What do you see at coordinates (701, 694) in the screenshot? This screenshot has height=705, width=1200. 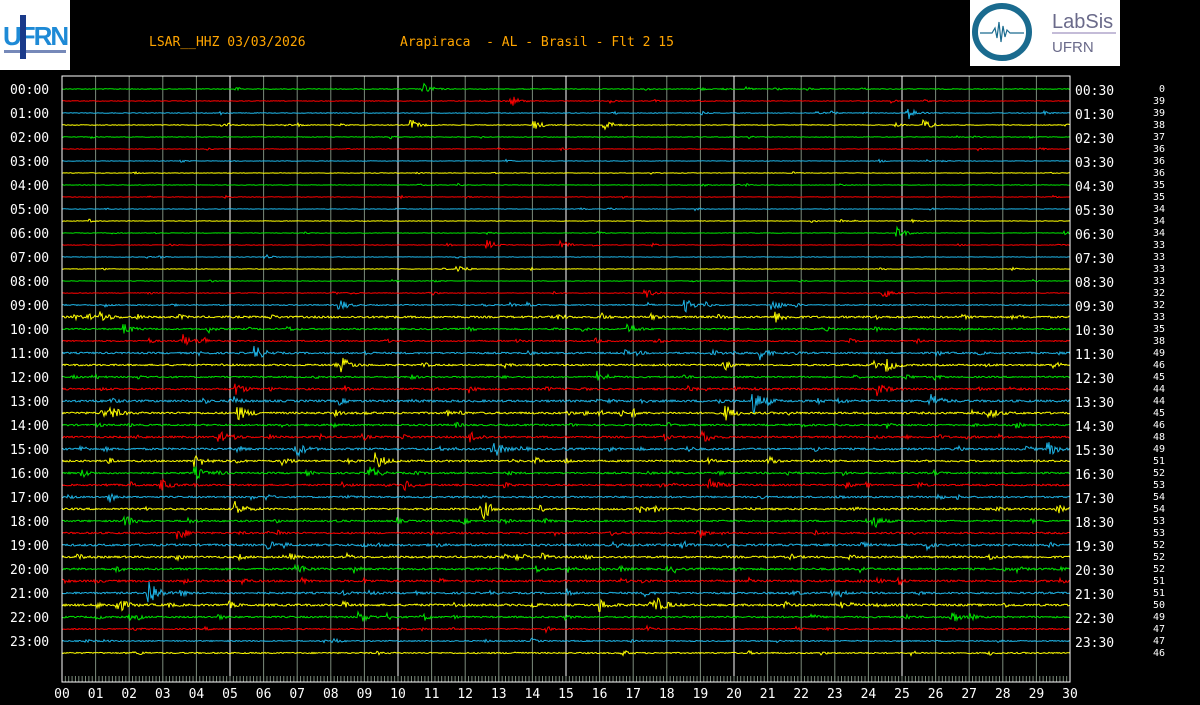 I see `x-tick-label: 19` at bounding box center [701, 694].